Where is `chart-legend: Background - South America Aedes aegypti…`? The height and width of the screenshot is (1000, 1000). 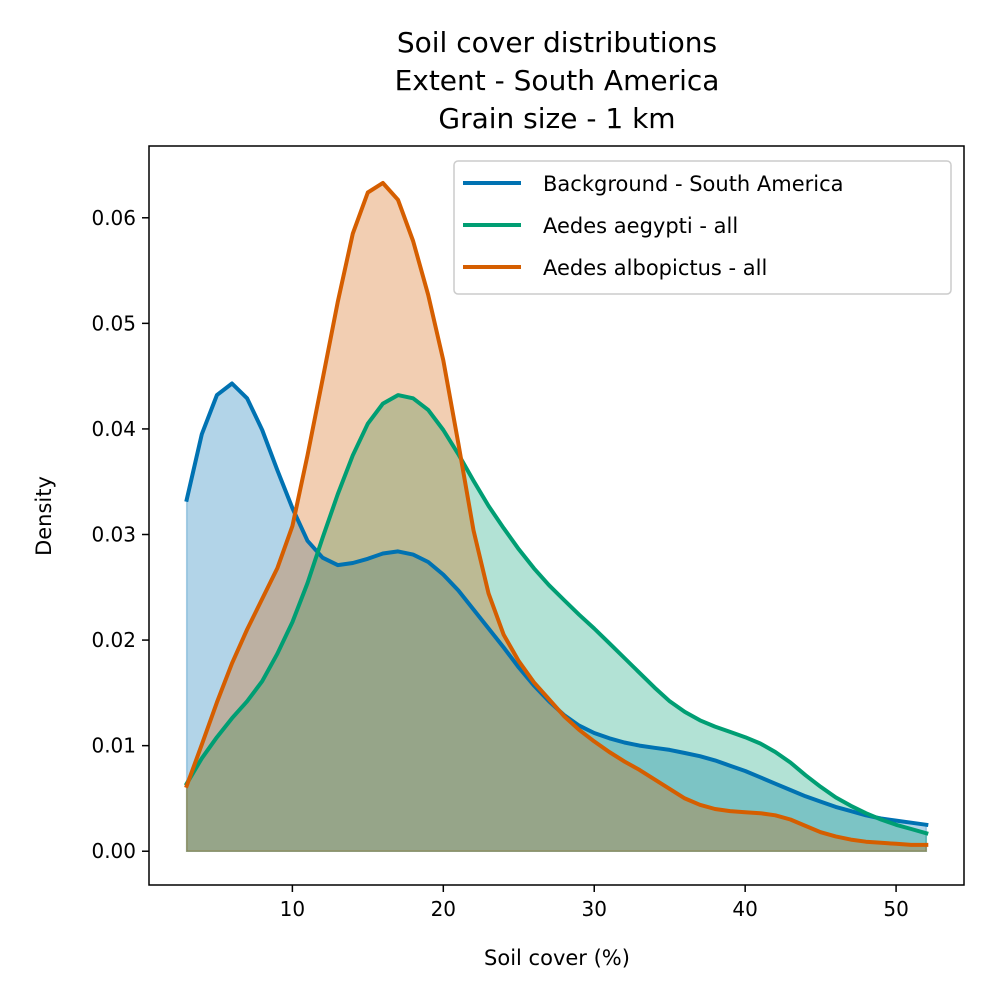 chart-legend: Background - South America Aedes aegypti… is located at coordinates (702, 227).